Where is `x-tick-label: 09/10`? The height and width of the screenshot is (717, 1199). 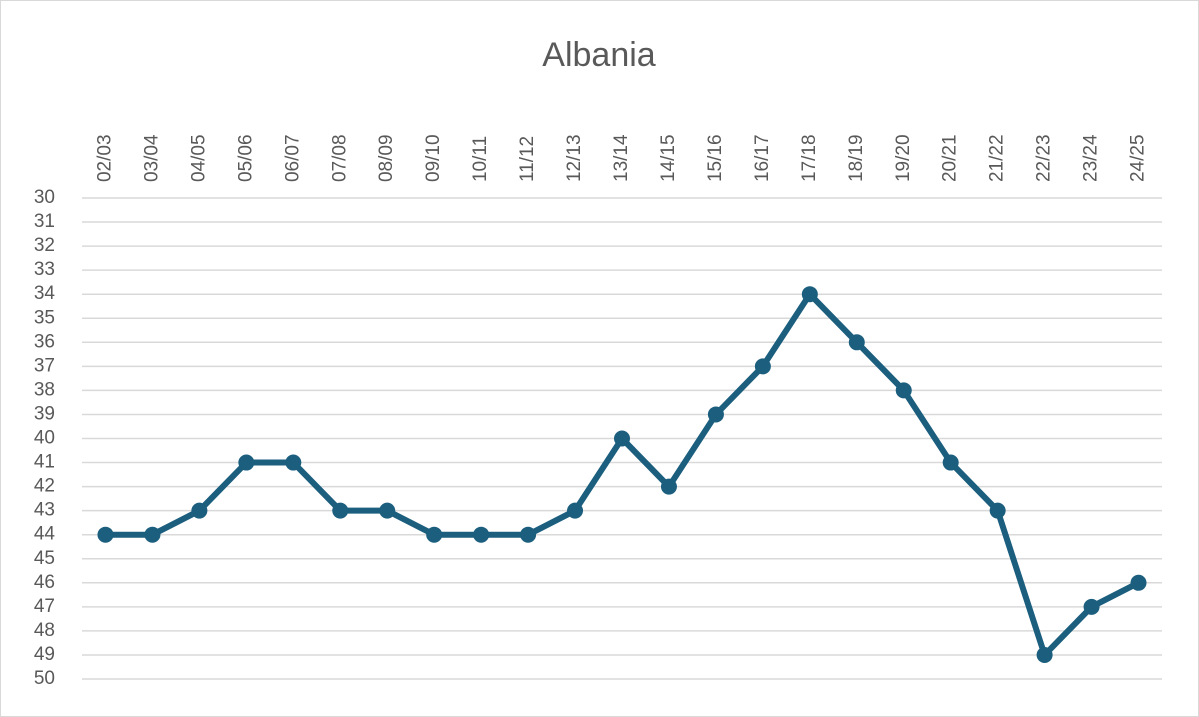 x-tick-label: 09/10 is located at coordinates (433, 158).